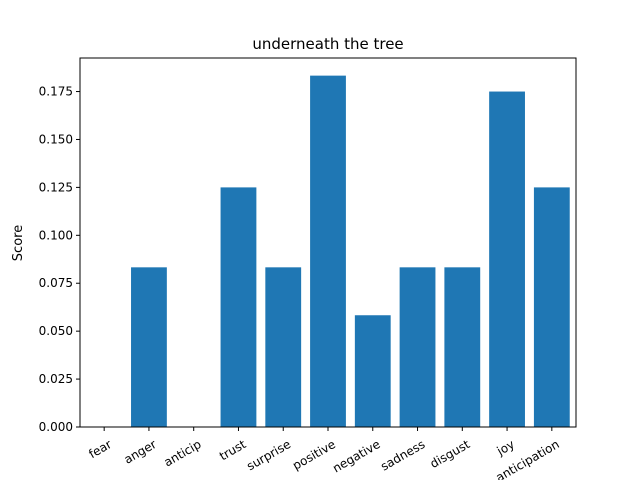 The width and height of the screenshot is (640, 480). Describe the element at coordinates (356, 456) in the screenshot. I see `x-tick-label: negative` at that location.